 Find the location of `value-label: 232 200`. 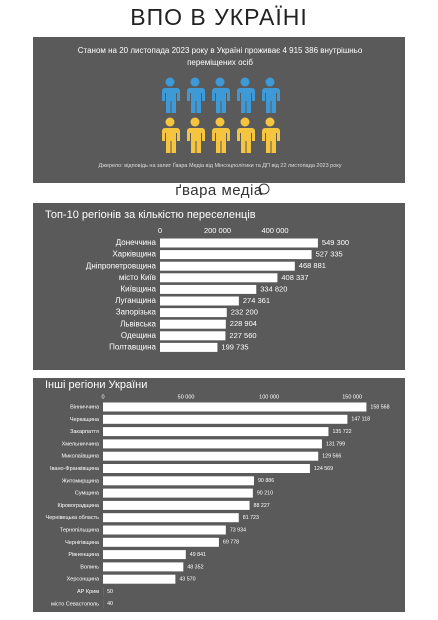

value-label: 232 200 is located at coordinates (244, 312).